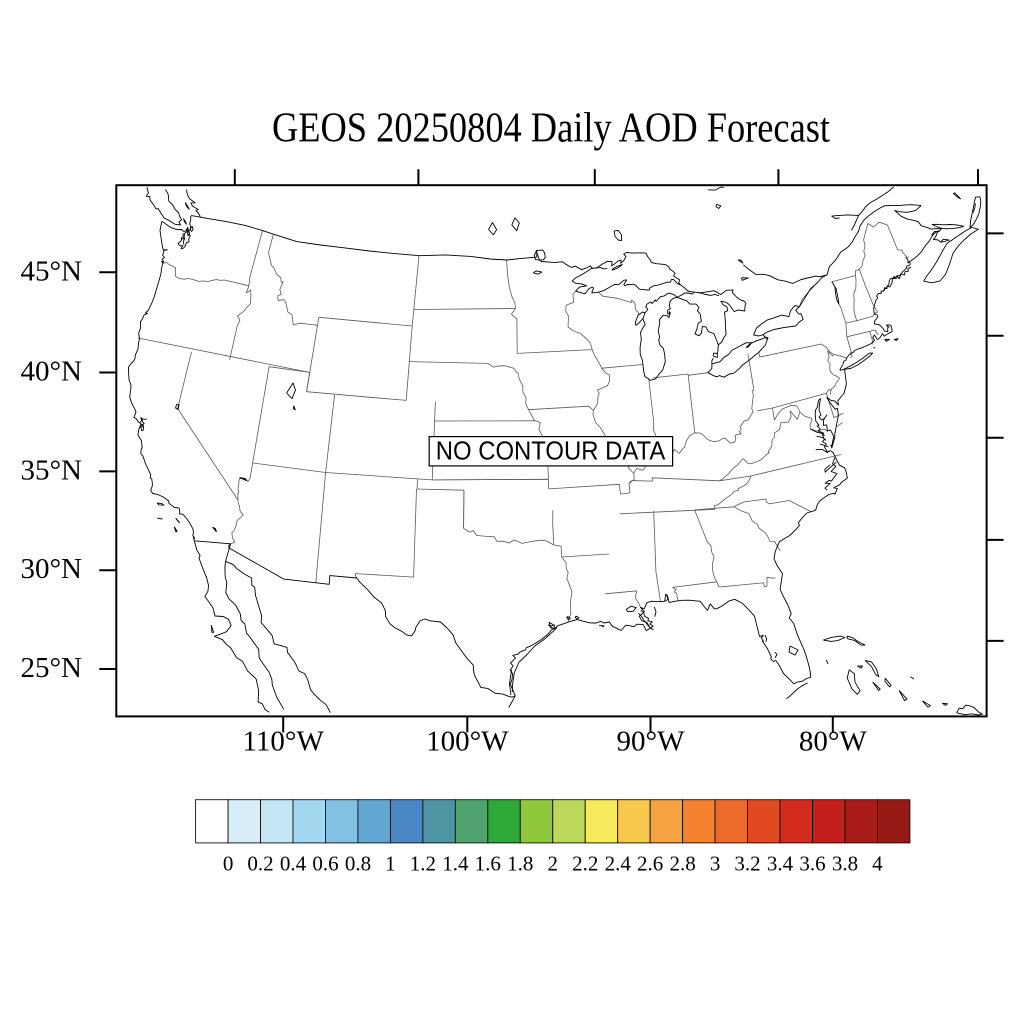  I want to click on svg-text: 2.6, so click(650, 863).